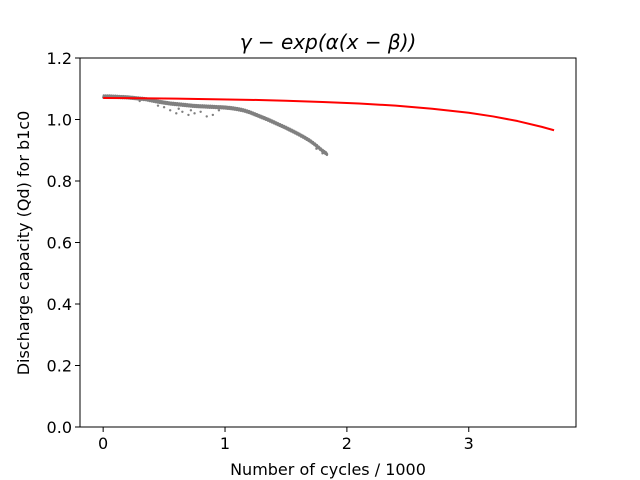  What do you see at coordinates (23, 243) in the screenshot?
I see `y-axis-label: Discharge capacity (Qd) for b1c0` at bounding box center [23, 243].